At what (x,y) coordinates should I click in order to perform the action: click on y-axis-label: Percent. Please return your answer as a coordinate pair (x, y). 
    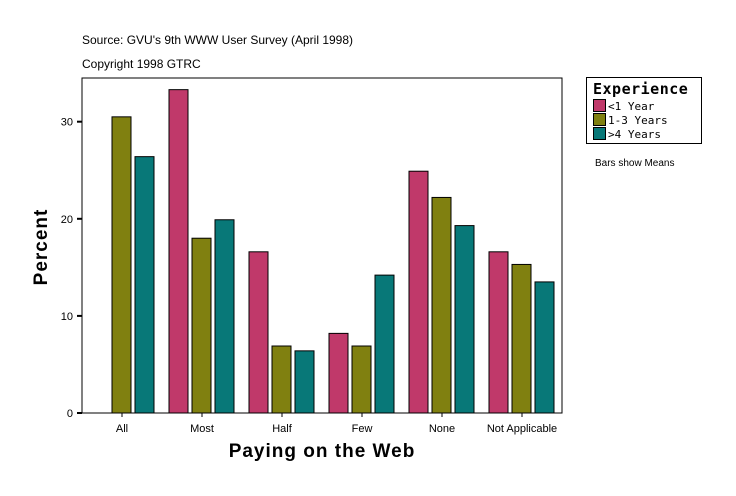
    Looking at the image, I should click on (41, 247).